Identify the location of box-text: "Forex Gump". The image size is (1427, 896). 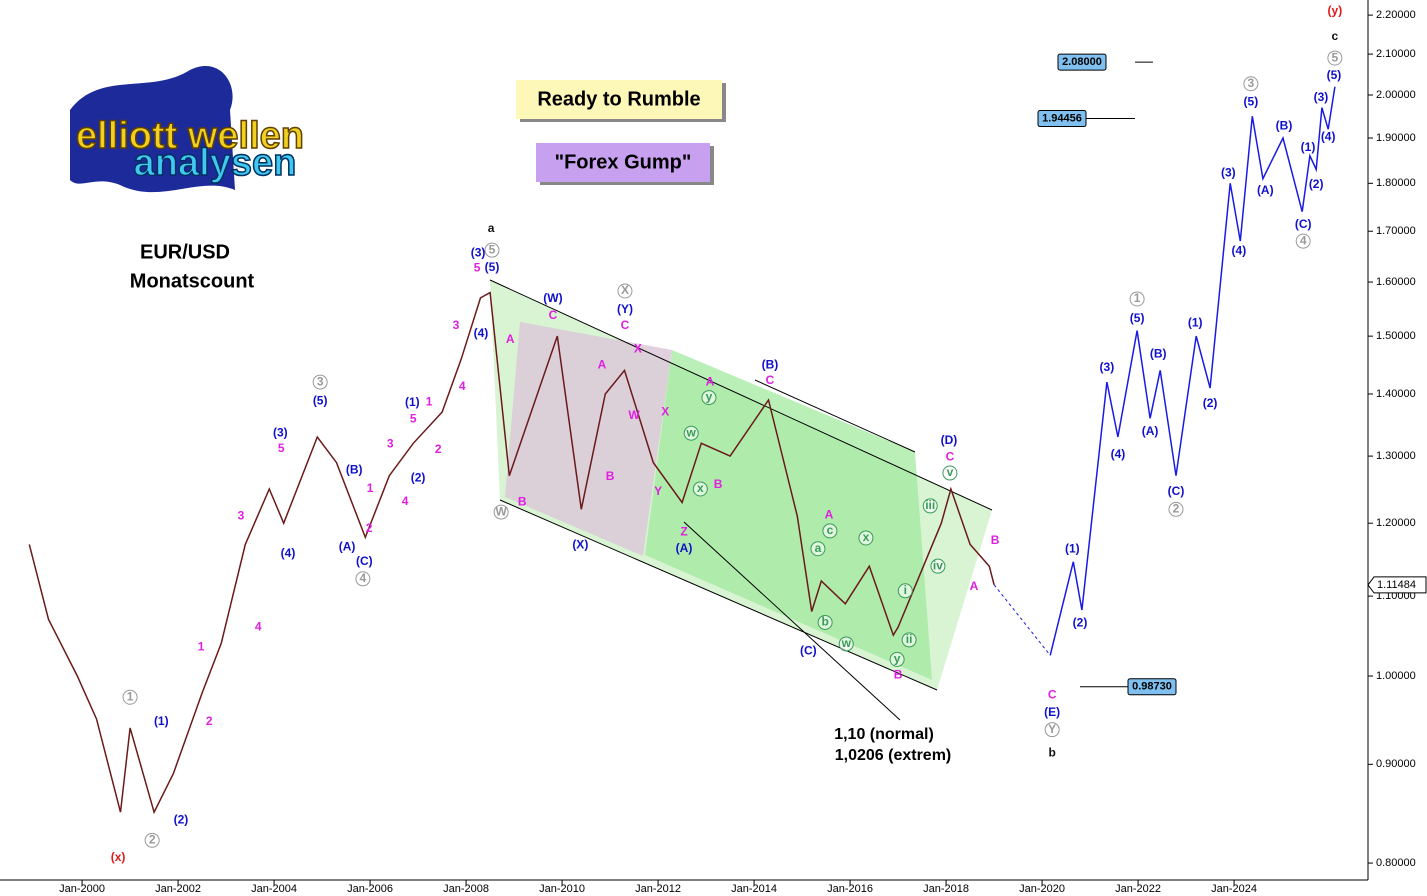
(623, 162).